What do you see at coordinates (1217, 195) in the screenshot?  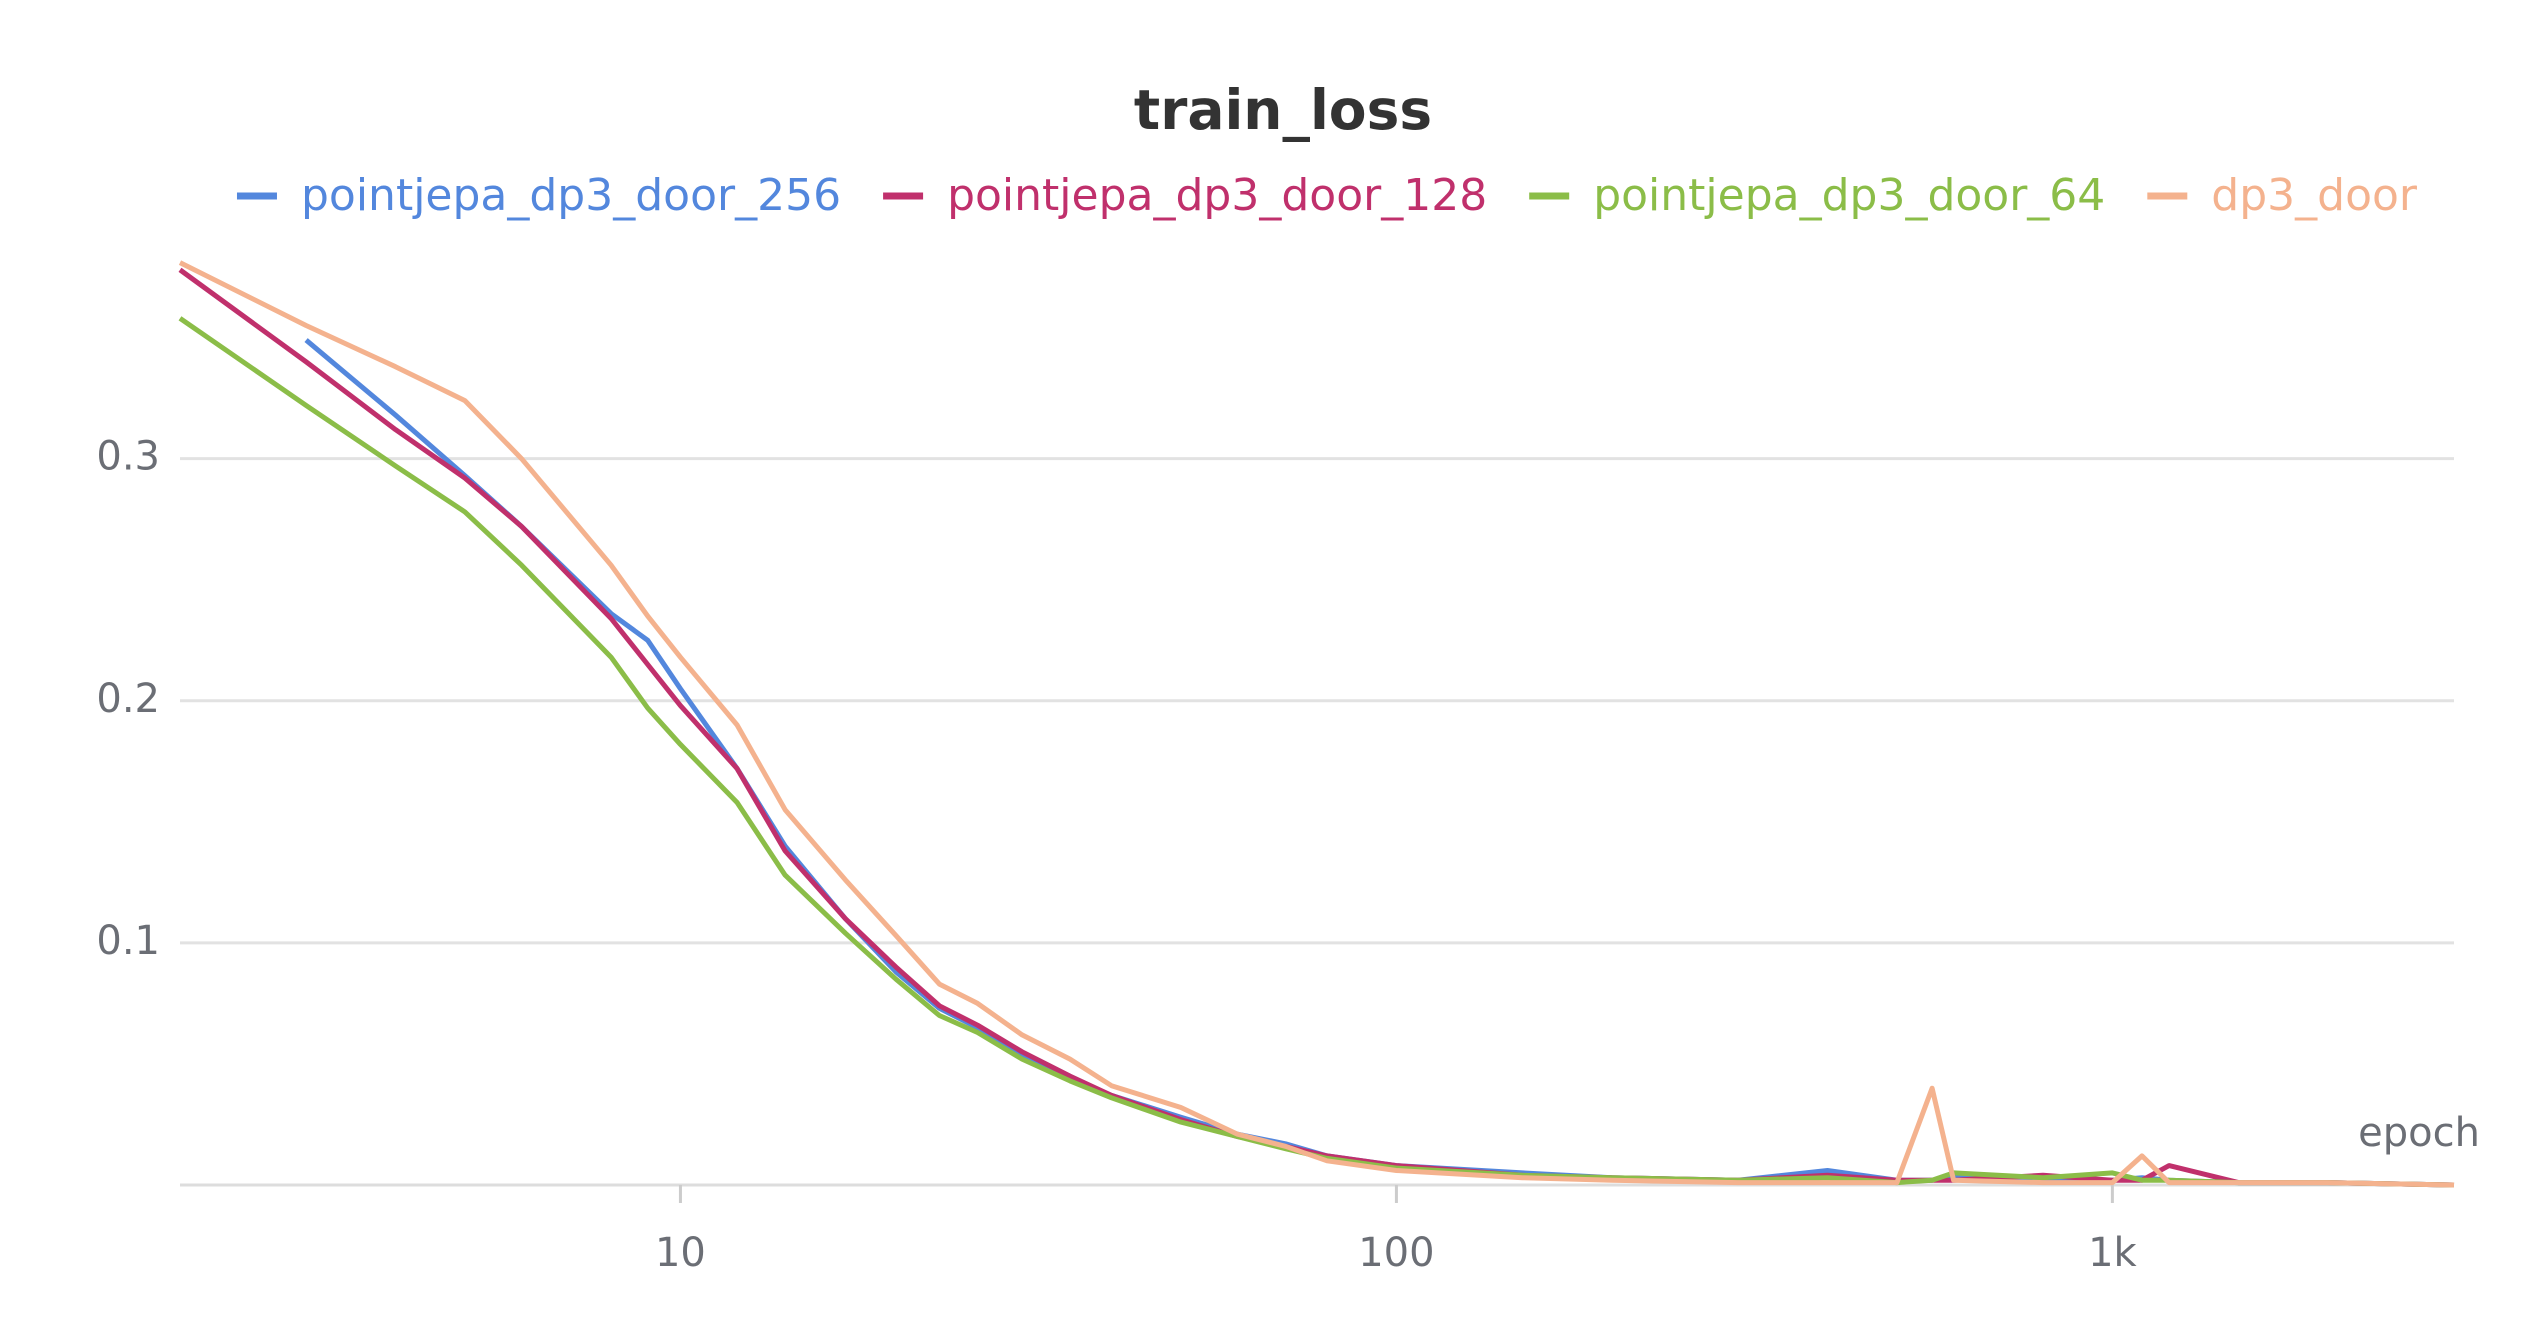 I see `legend-label: pointjepa_dp3_door_128` at bounding box center [1217, 195].